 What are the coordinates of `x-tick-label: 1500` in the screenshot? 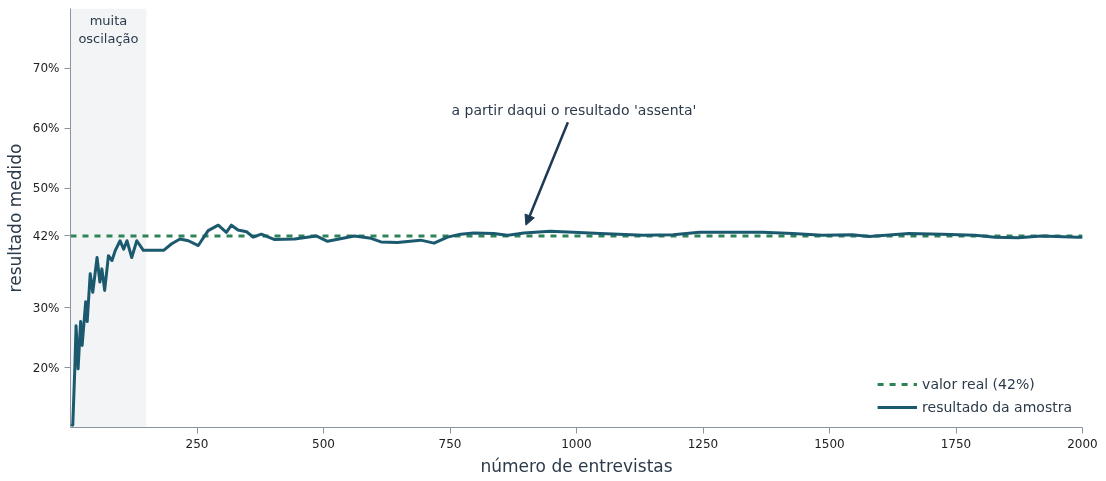 It's located at (829, 443).